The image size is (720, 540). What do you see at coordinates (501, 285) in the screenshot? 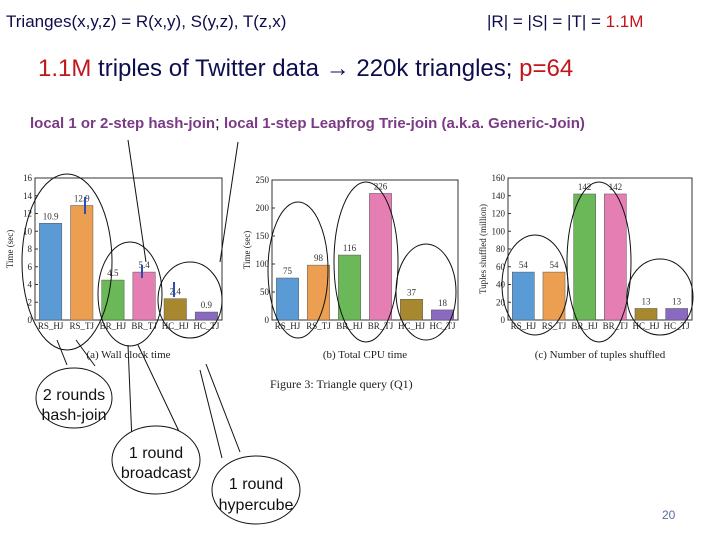
I see `y-tick-label: 40` at bounding box center [501, 285].